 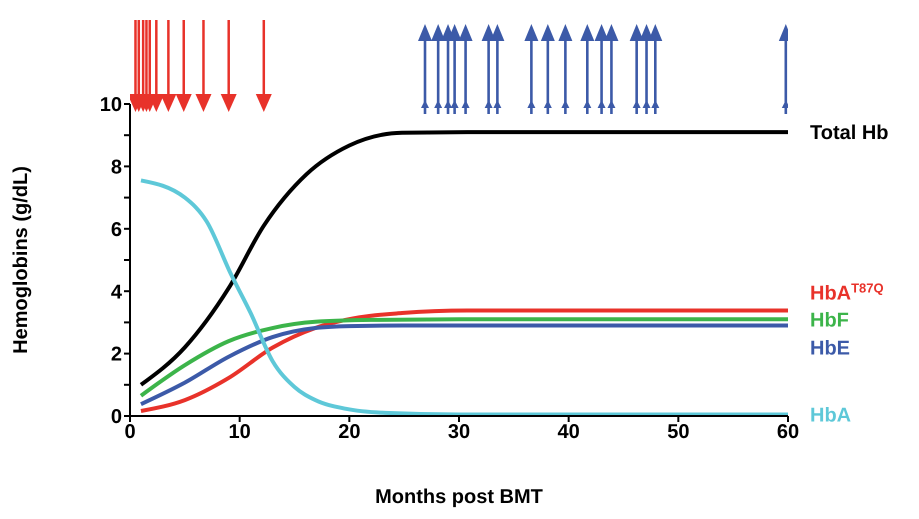 I want to click on y-axis-title: Hemoglobins (g/dL), so click(x=21, y=260).